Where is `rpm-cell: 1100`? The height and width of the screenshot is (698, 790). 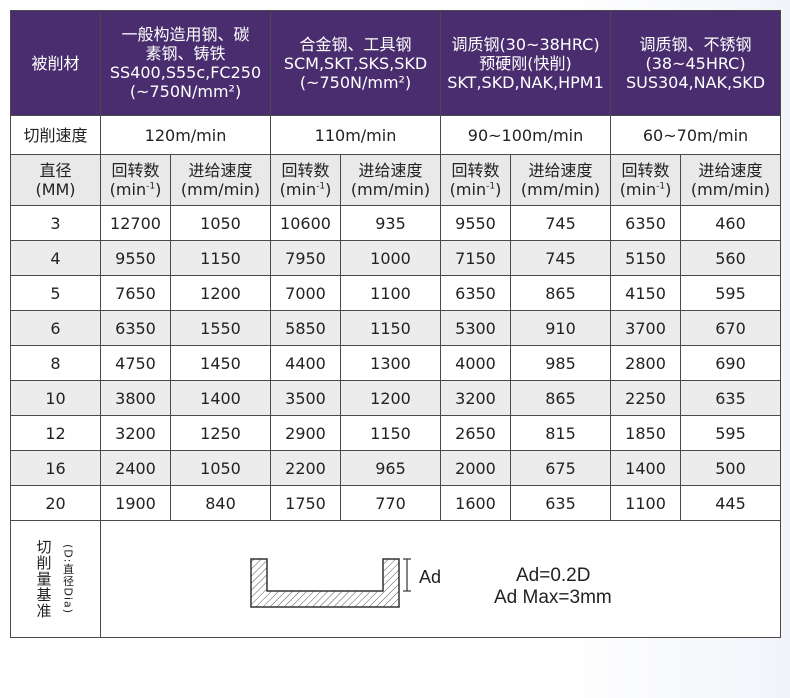
rpm-cell: 1100 is located at coordinates (646, 503).